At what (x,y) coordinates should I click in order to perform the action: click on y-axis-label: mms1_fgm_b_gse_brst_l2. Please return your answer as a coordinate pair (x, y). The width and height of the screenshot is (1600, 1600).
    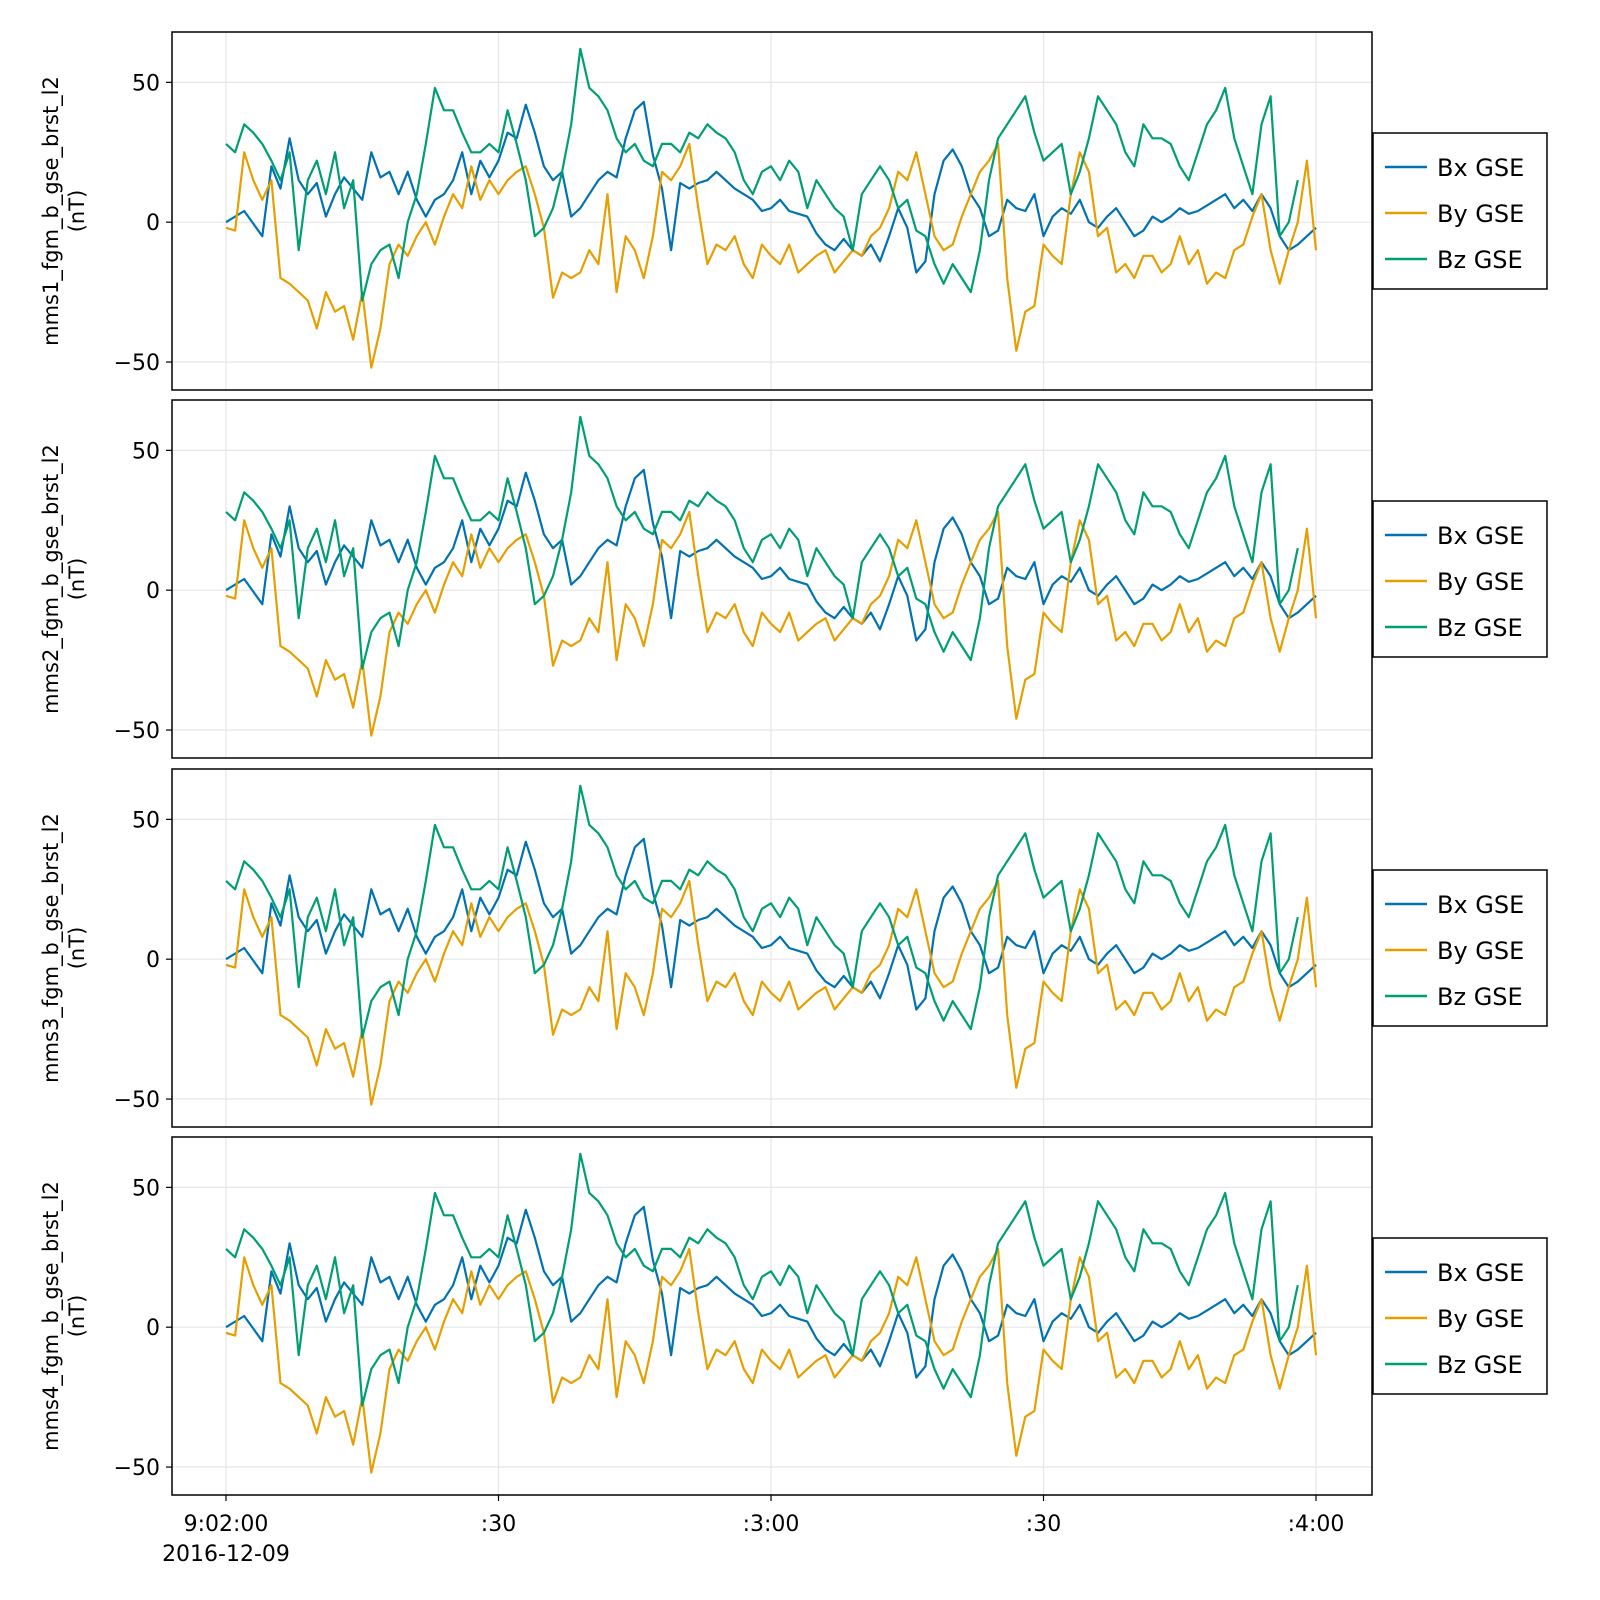
    Looking at the image, I should click on (51, 211).